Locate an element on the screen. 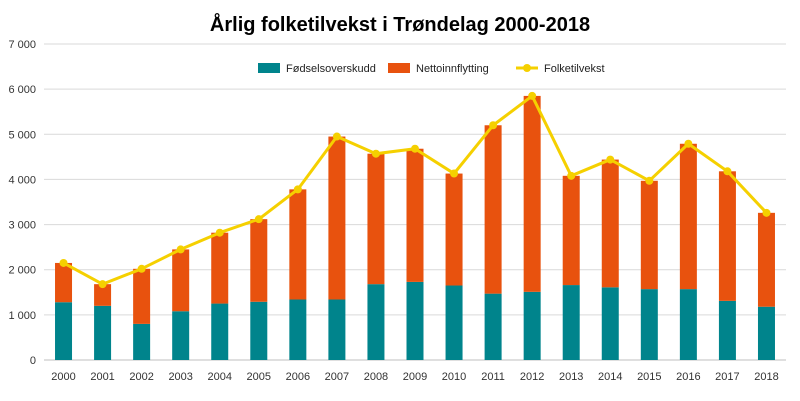 This screenshot has width=800, height=401. legend-label: Nettoinnflytting is located at coordinates (452, 69).